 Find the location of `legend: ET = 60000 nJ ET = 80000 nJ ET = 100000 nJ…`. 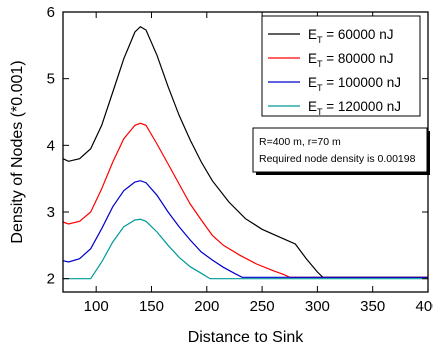

legend: ET = 60000 nJ ET = 80000 nJ ET = 100000 nJ… is located at coordinates (341, 66).